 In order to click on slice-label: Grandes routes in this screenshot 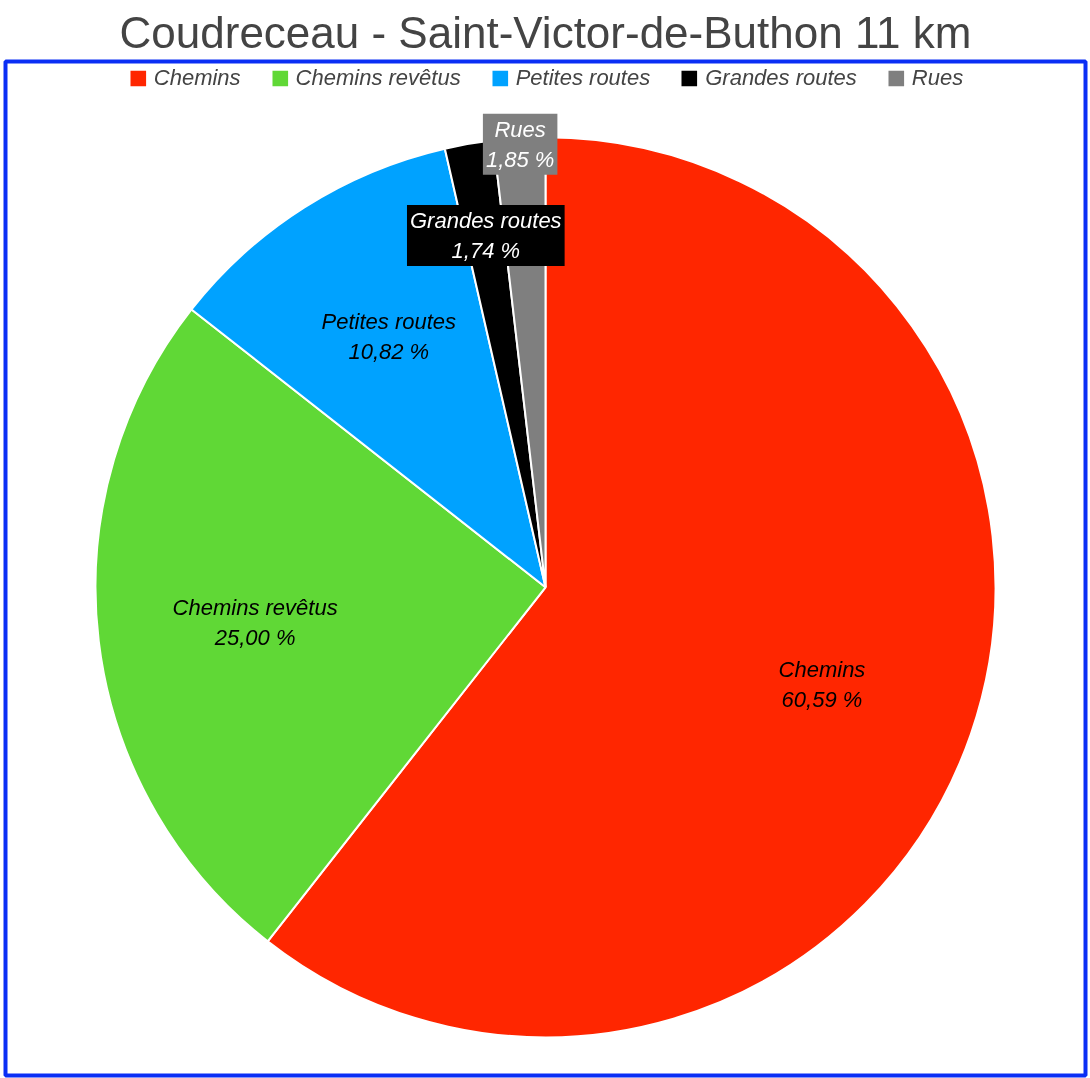, I will do `click(485, 221)`.